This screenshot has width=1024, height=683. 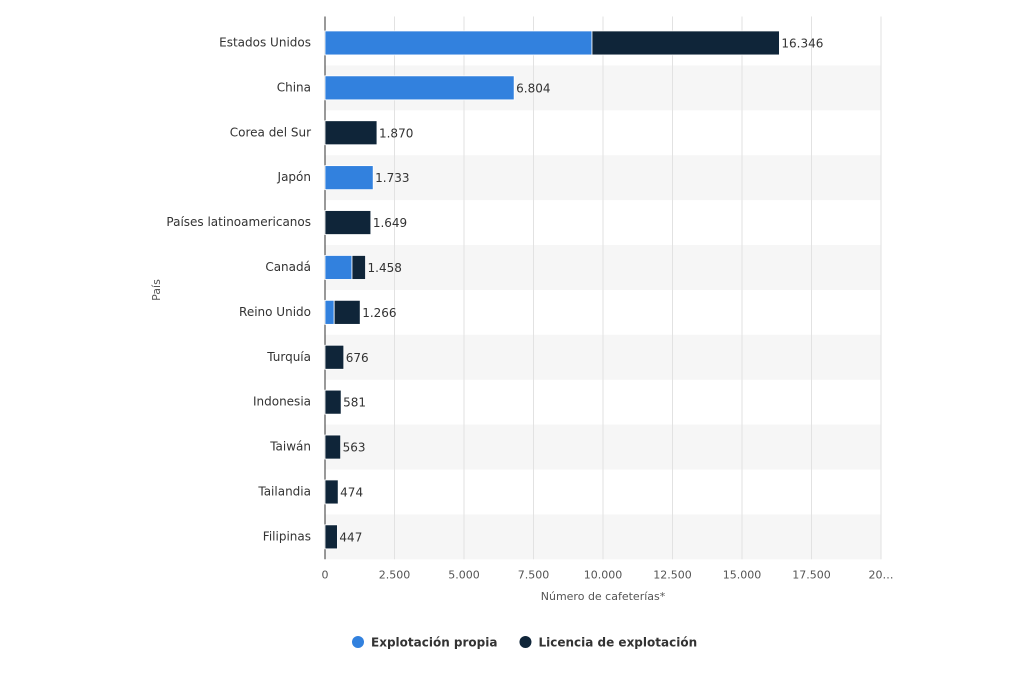 I want to click on y-tick-label: Canadá, so click(x=288, y=267).